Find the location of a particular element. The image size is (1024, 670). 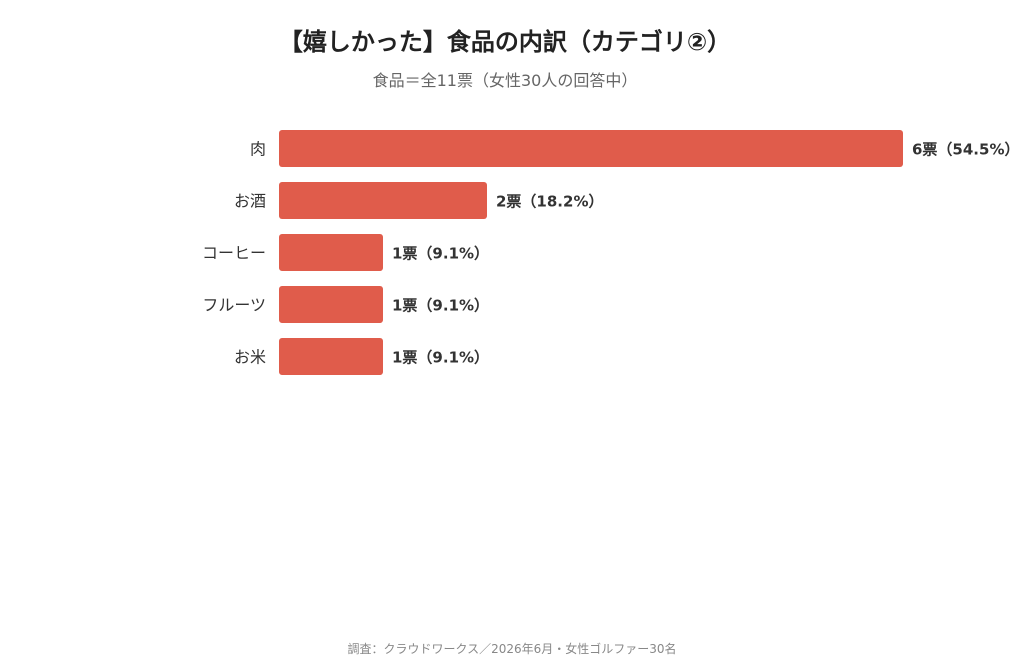

category-label: 肉 is located at coordinates (258, 149).